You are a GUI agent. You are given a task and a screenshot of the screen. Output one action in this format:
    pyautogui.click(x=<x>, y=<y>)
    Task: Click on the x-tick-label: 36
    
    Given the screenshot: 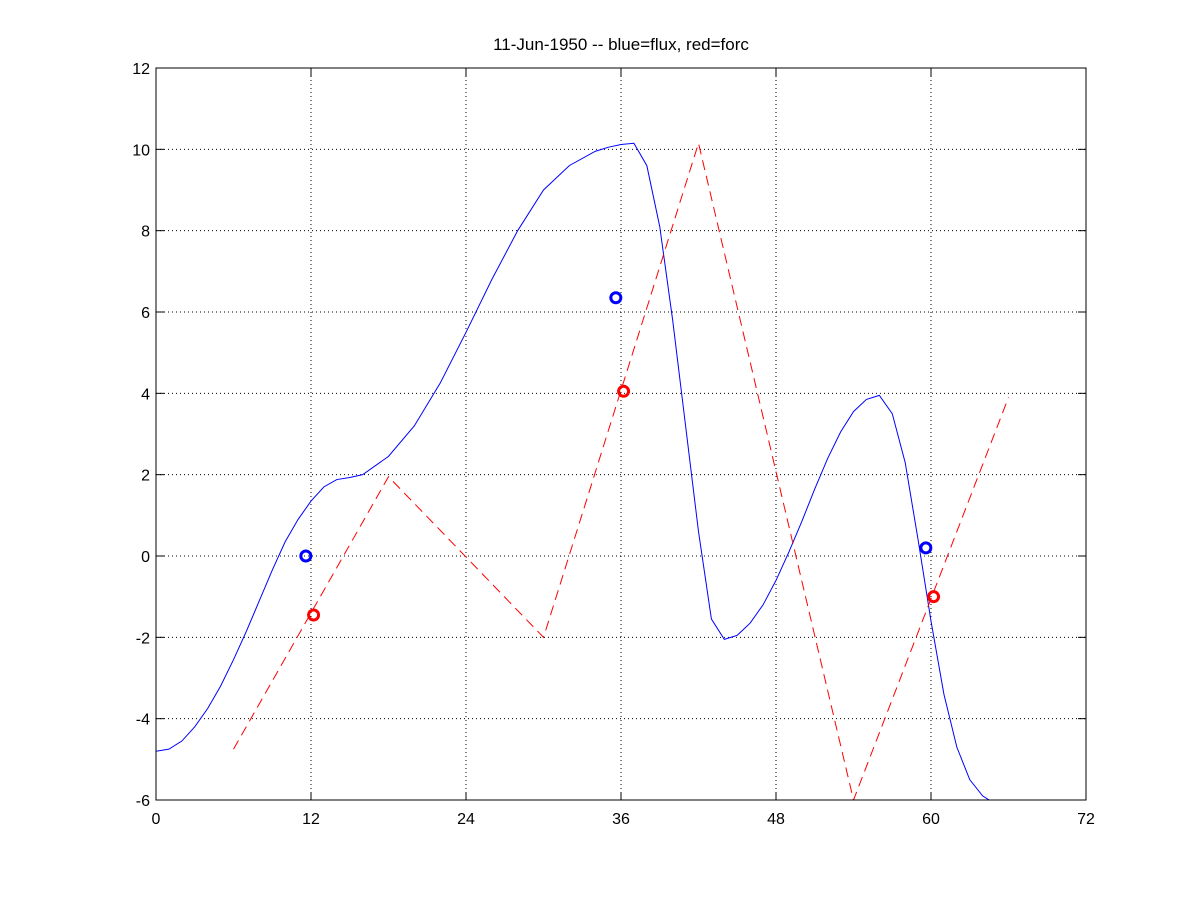 What is the action you would take?
    pyautogui.click(x=621, y=819)
    